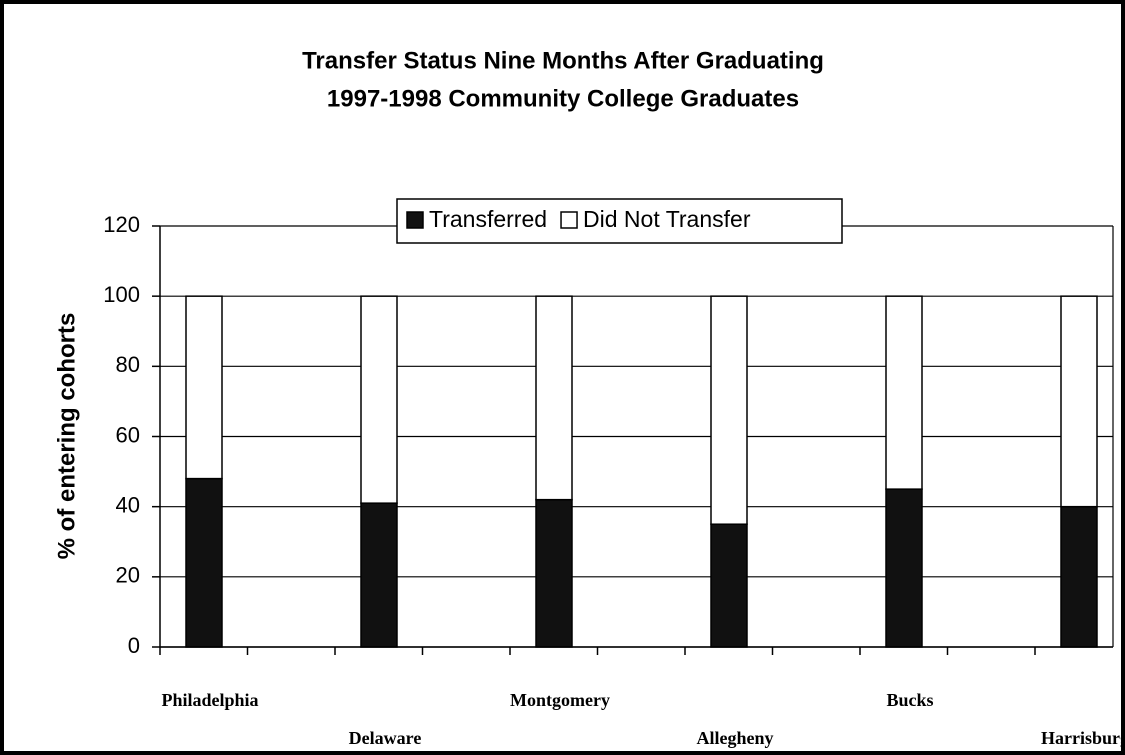 This screenshot has width=1125, height=755. Describe the element at coordinates (385, 738) in the screenshot. I see `x-tick-label: Delaware` at that location.